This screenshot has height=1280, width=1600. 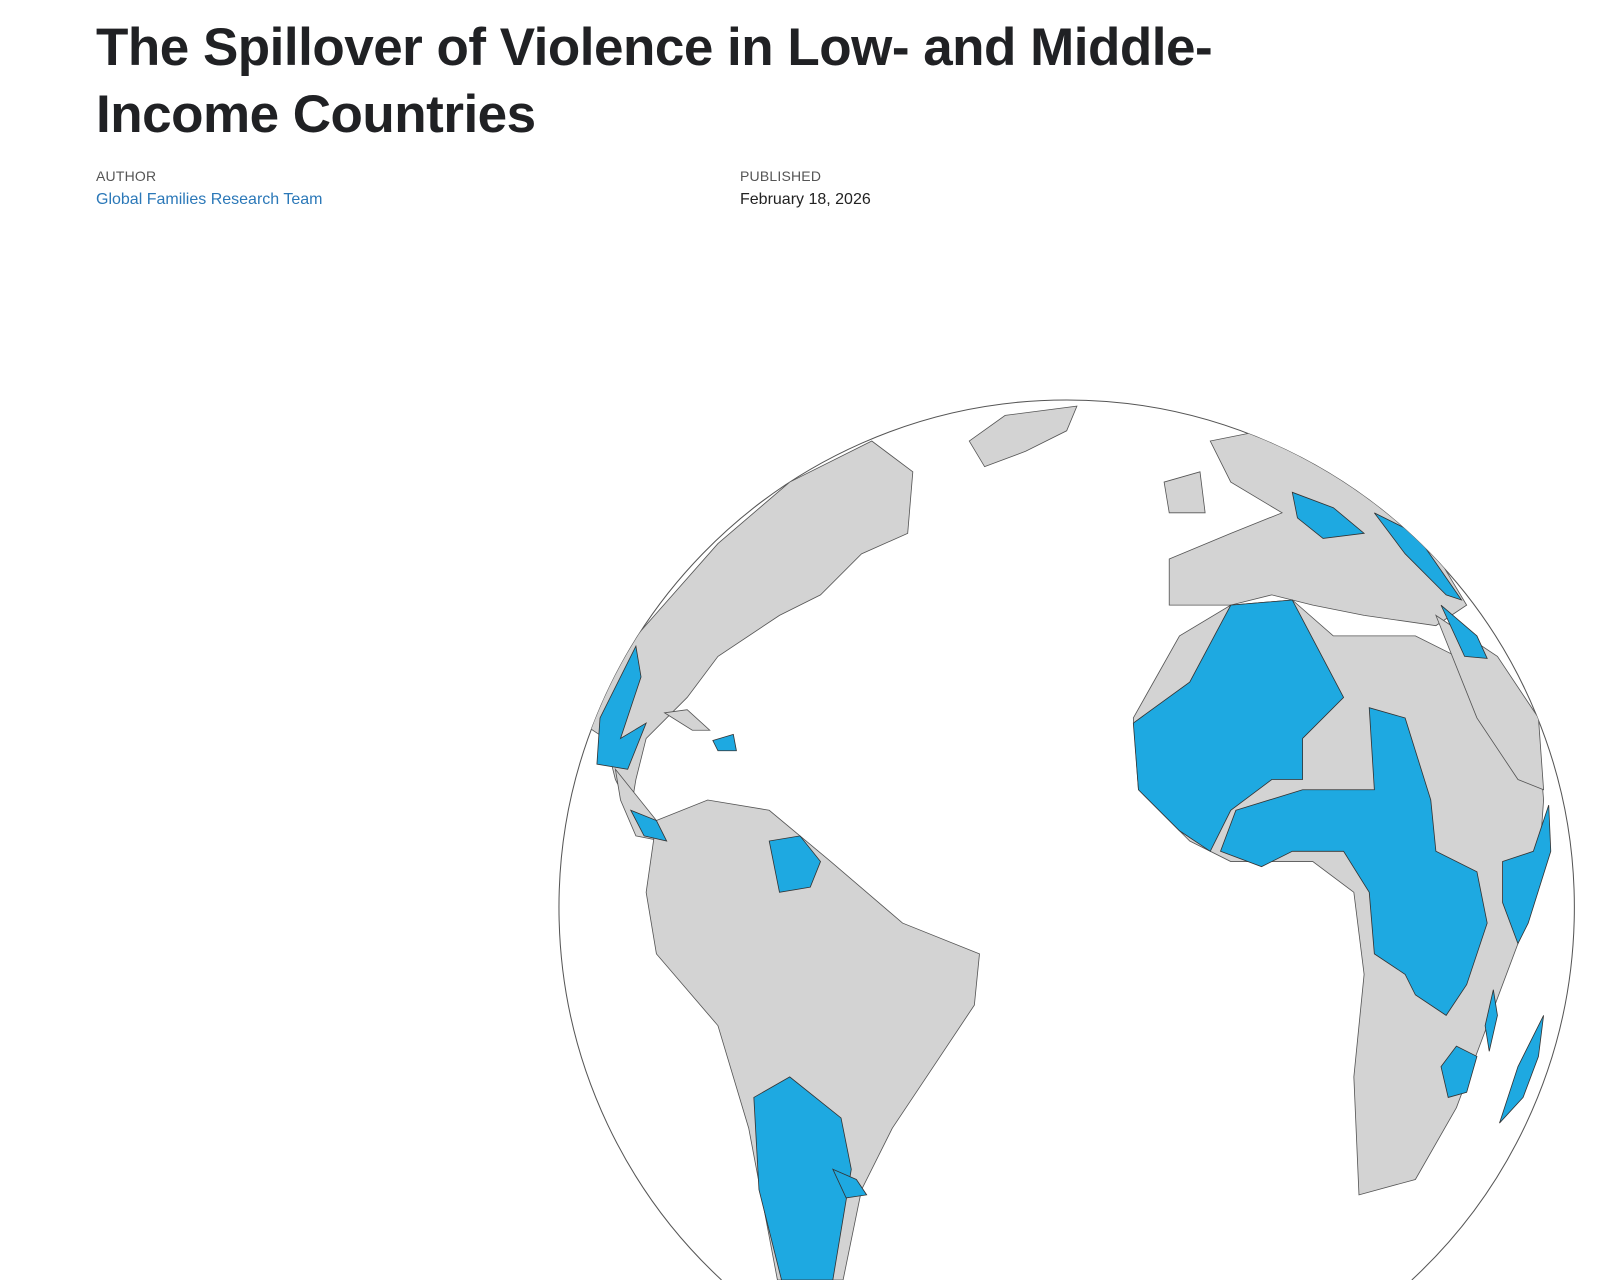 What do you see at coordinates (1459, 1071) in the screenshot?
I see `country-zimbabwe` at bounding box center [1459, 1071].